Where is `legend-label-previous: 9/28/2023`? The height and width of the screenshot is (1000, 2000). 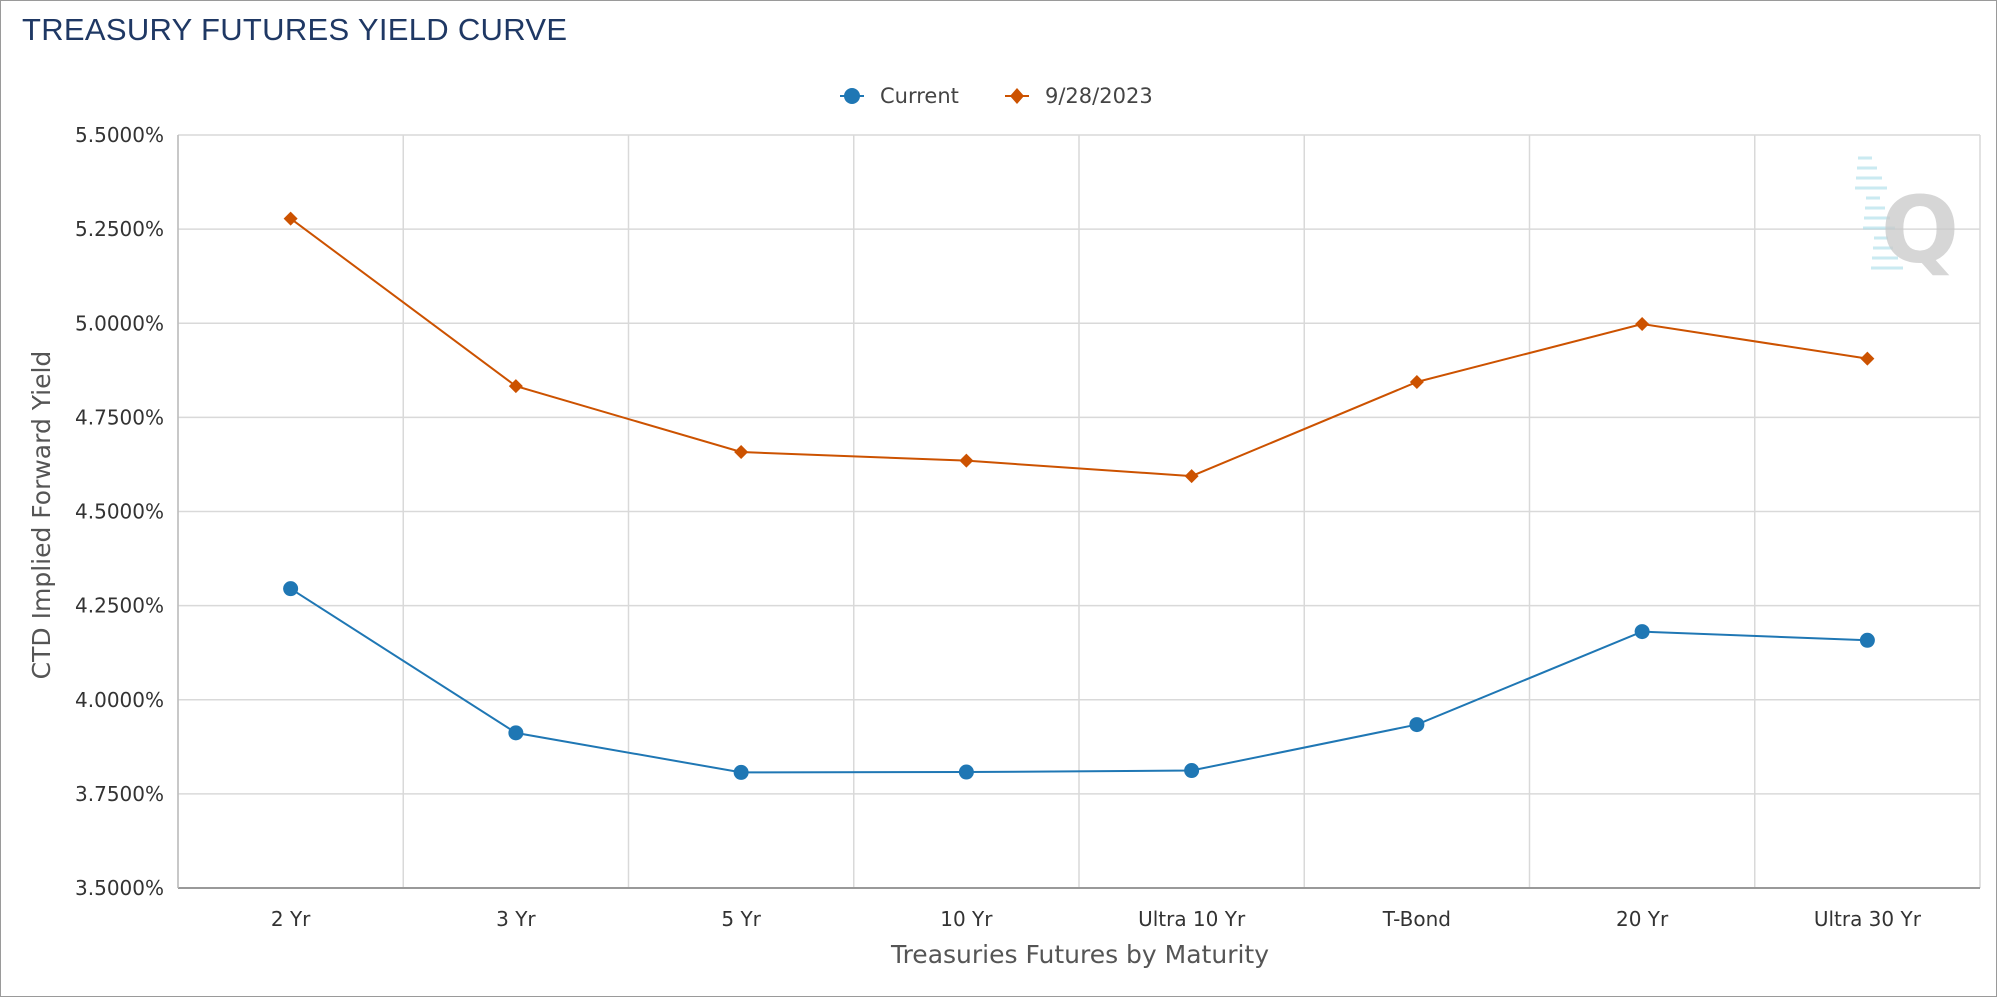 legend-label-previous: 9/28/2023 is located at coordinates (1099, 96).